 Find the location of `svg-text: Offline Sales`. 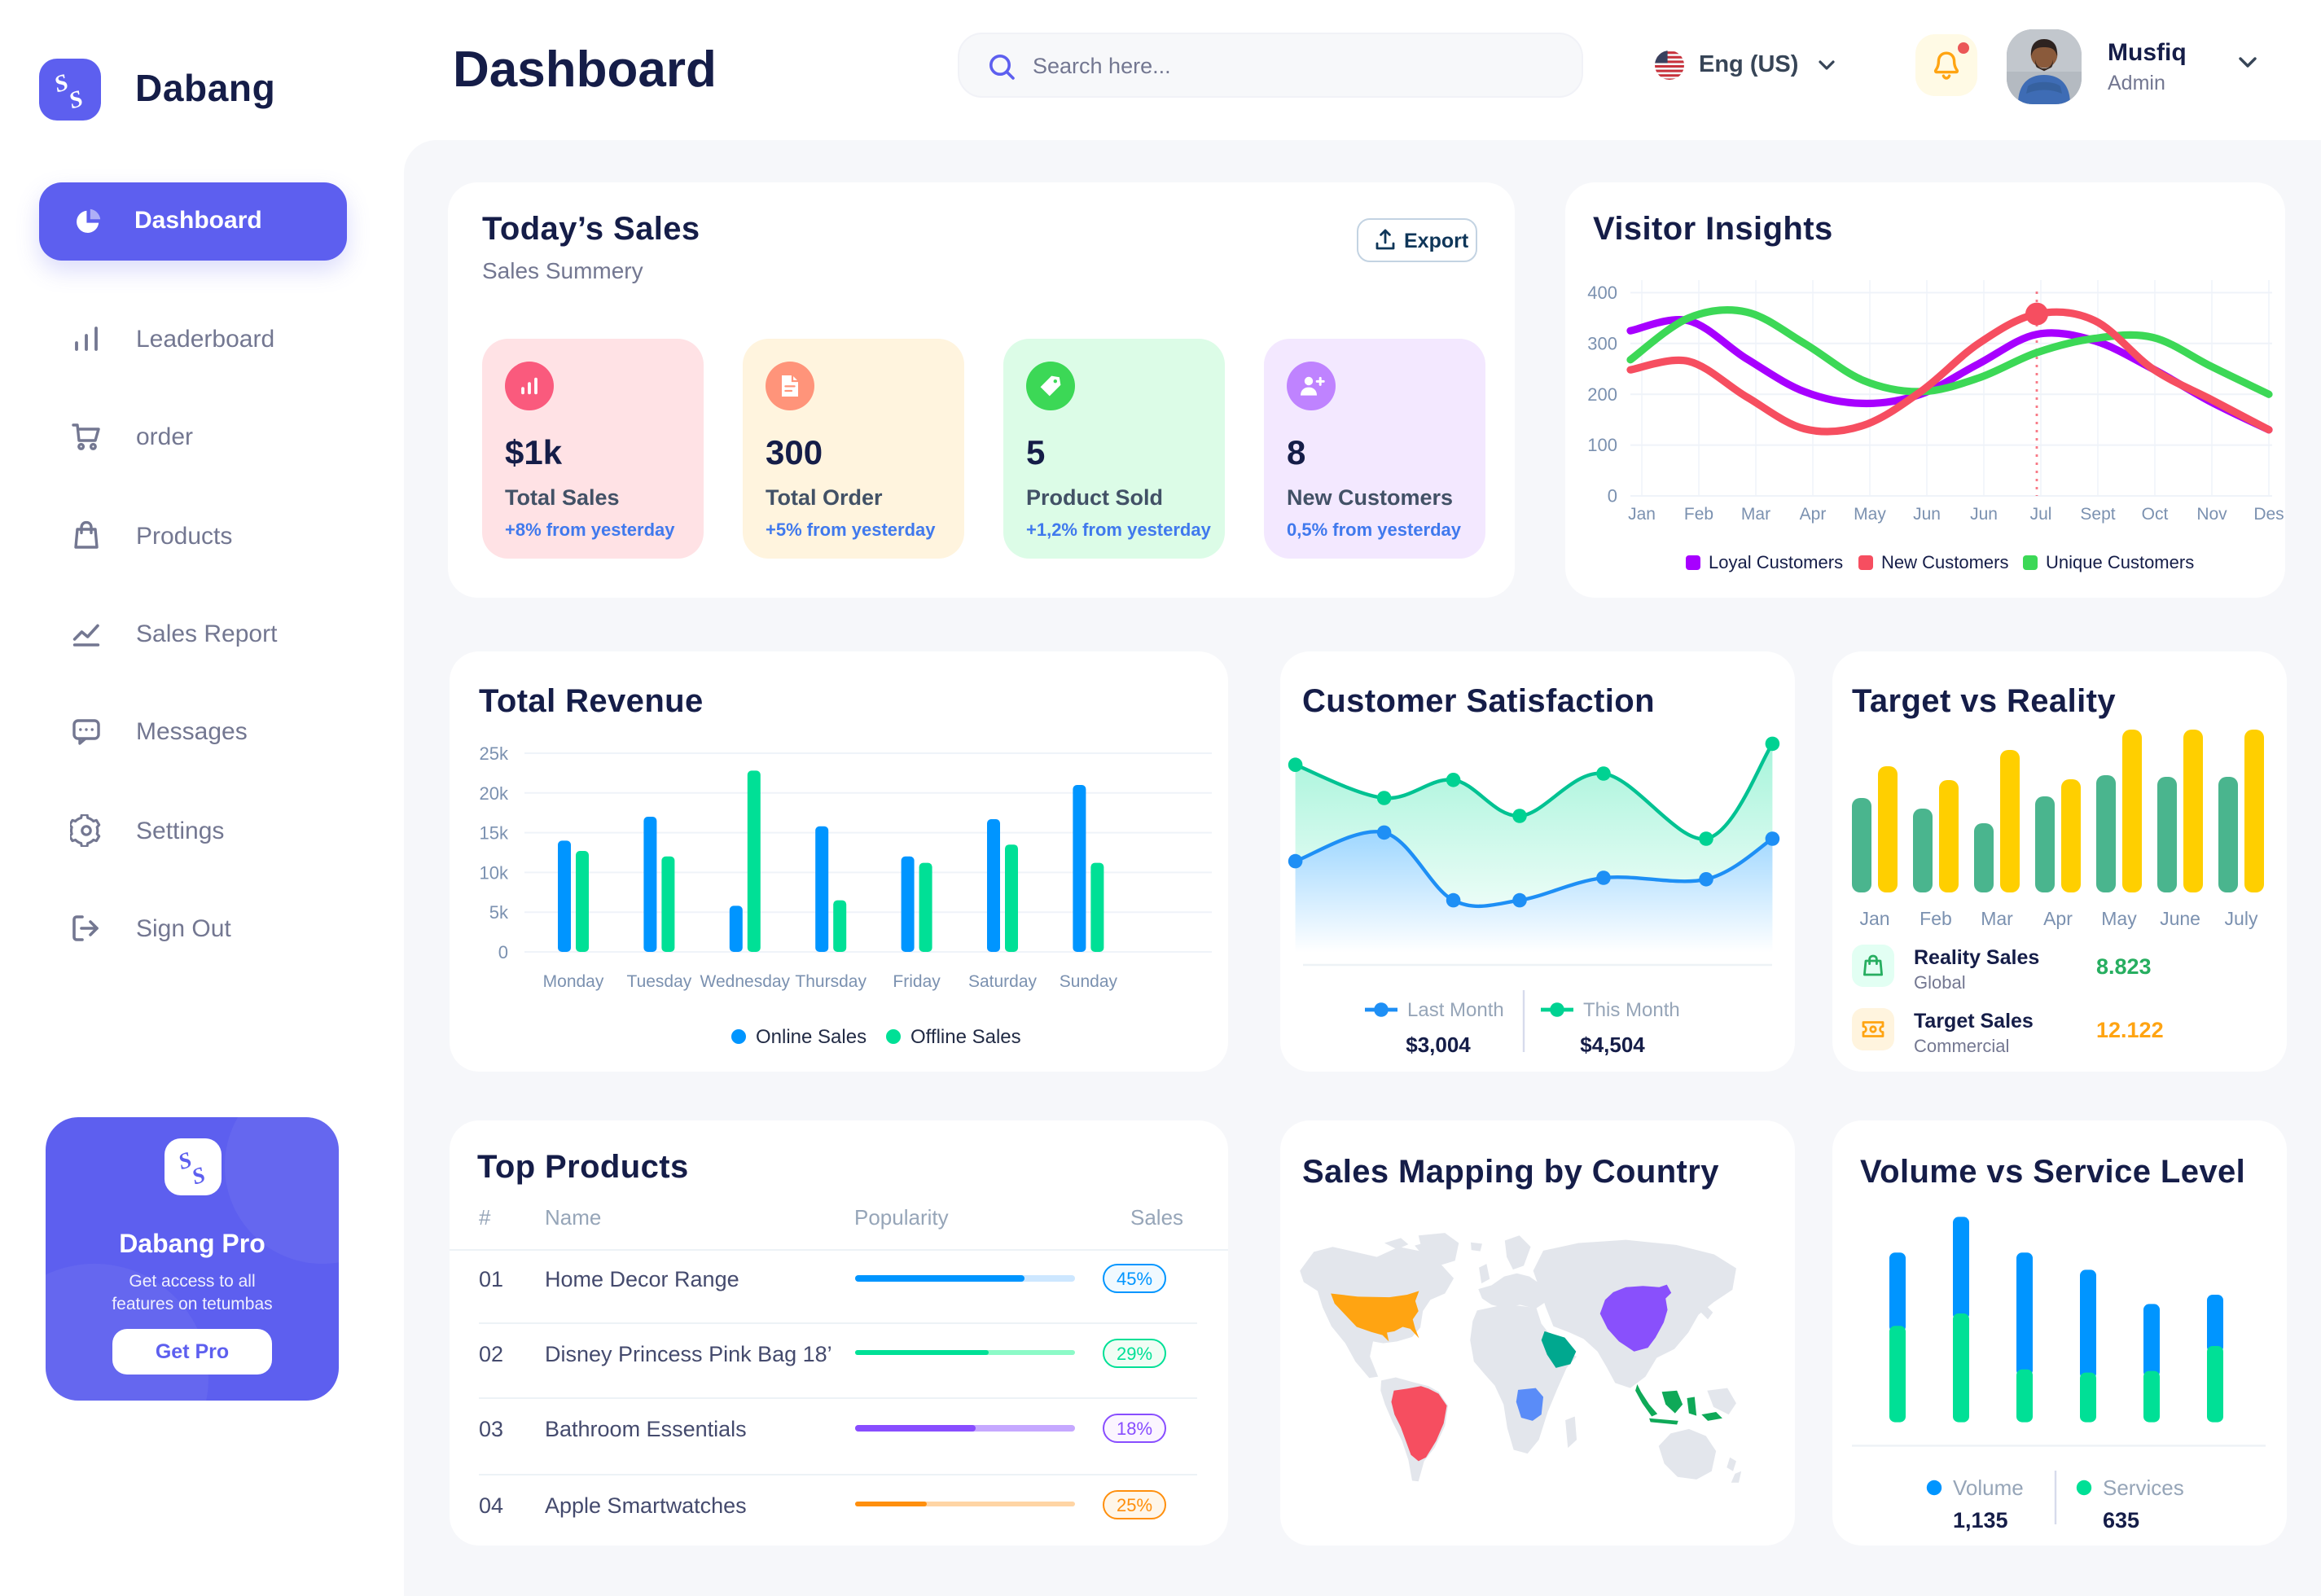

svg-text: Offline Sales is located at coordinates (965, 1037).